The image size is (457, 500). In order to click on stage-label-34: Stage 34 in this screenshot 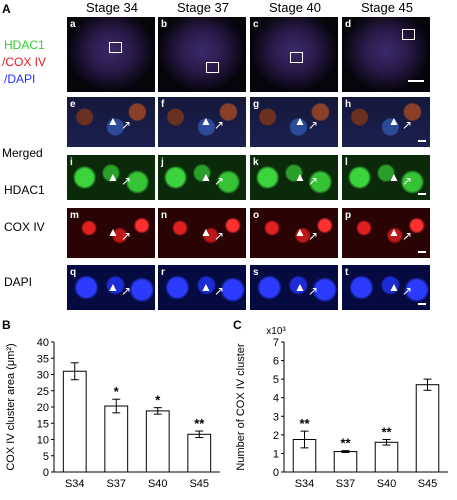, I will do `click(112, 7)`.